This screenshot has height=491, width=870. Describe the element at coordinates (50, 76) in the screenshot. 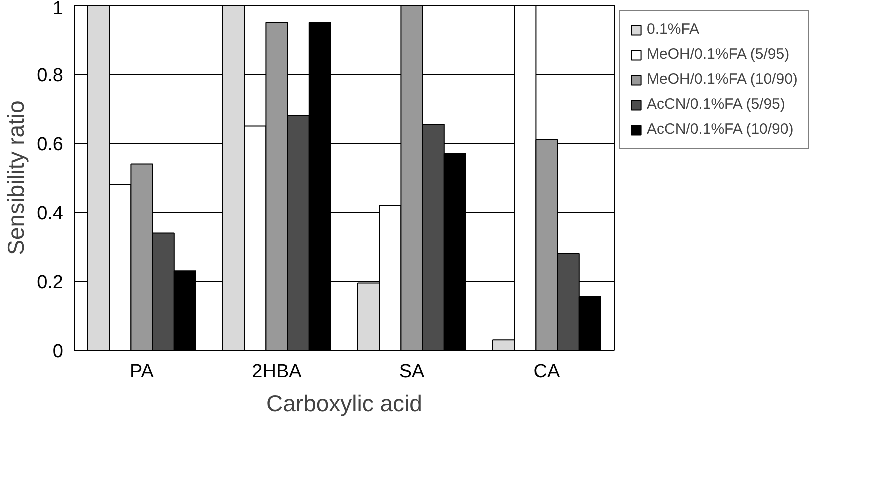

I see `y-tick-label: 0.8` at that location.